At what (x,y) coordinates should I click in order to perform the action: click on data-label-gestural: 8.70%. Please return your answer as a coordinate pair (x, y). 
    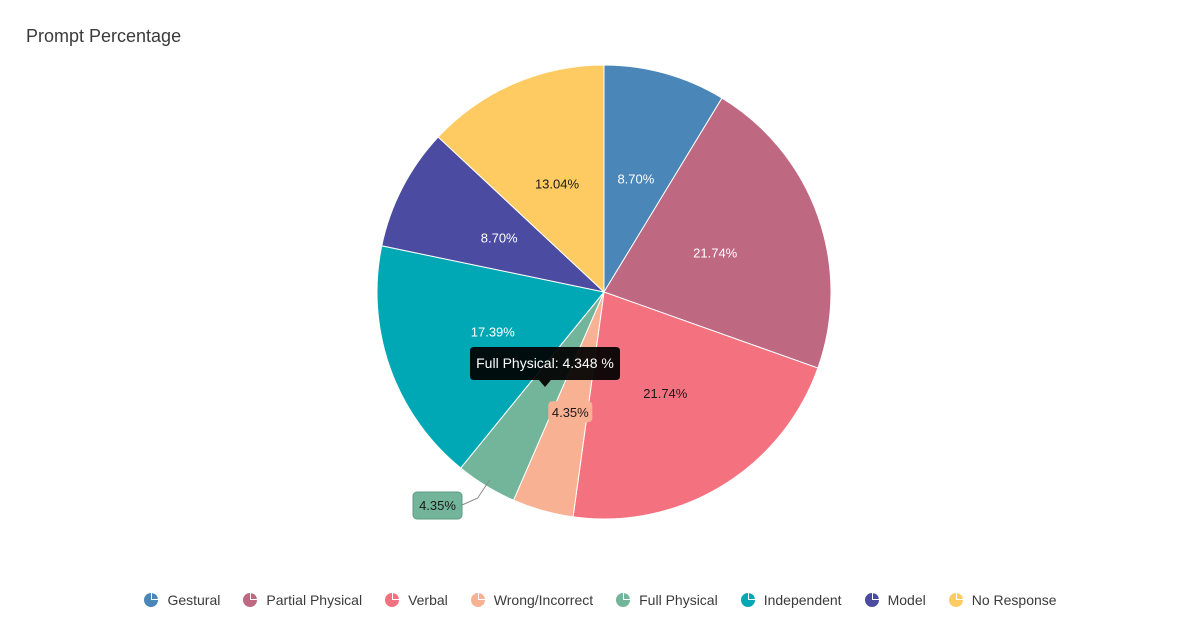
    Looking at the image, I should click on (635, 178).